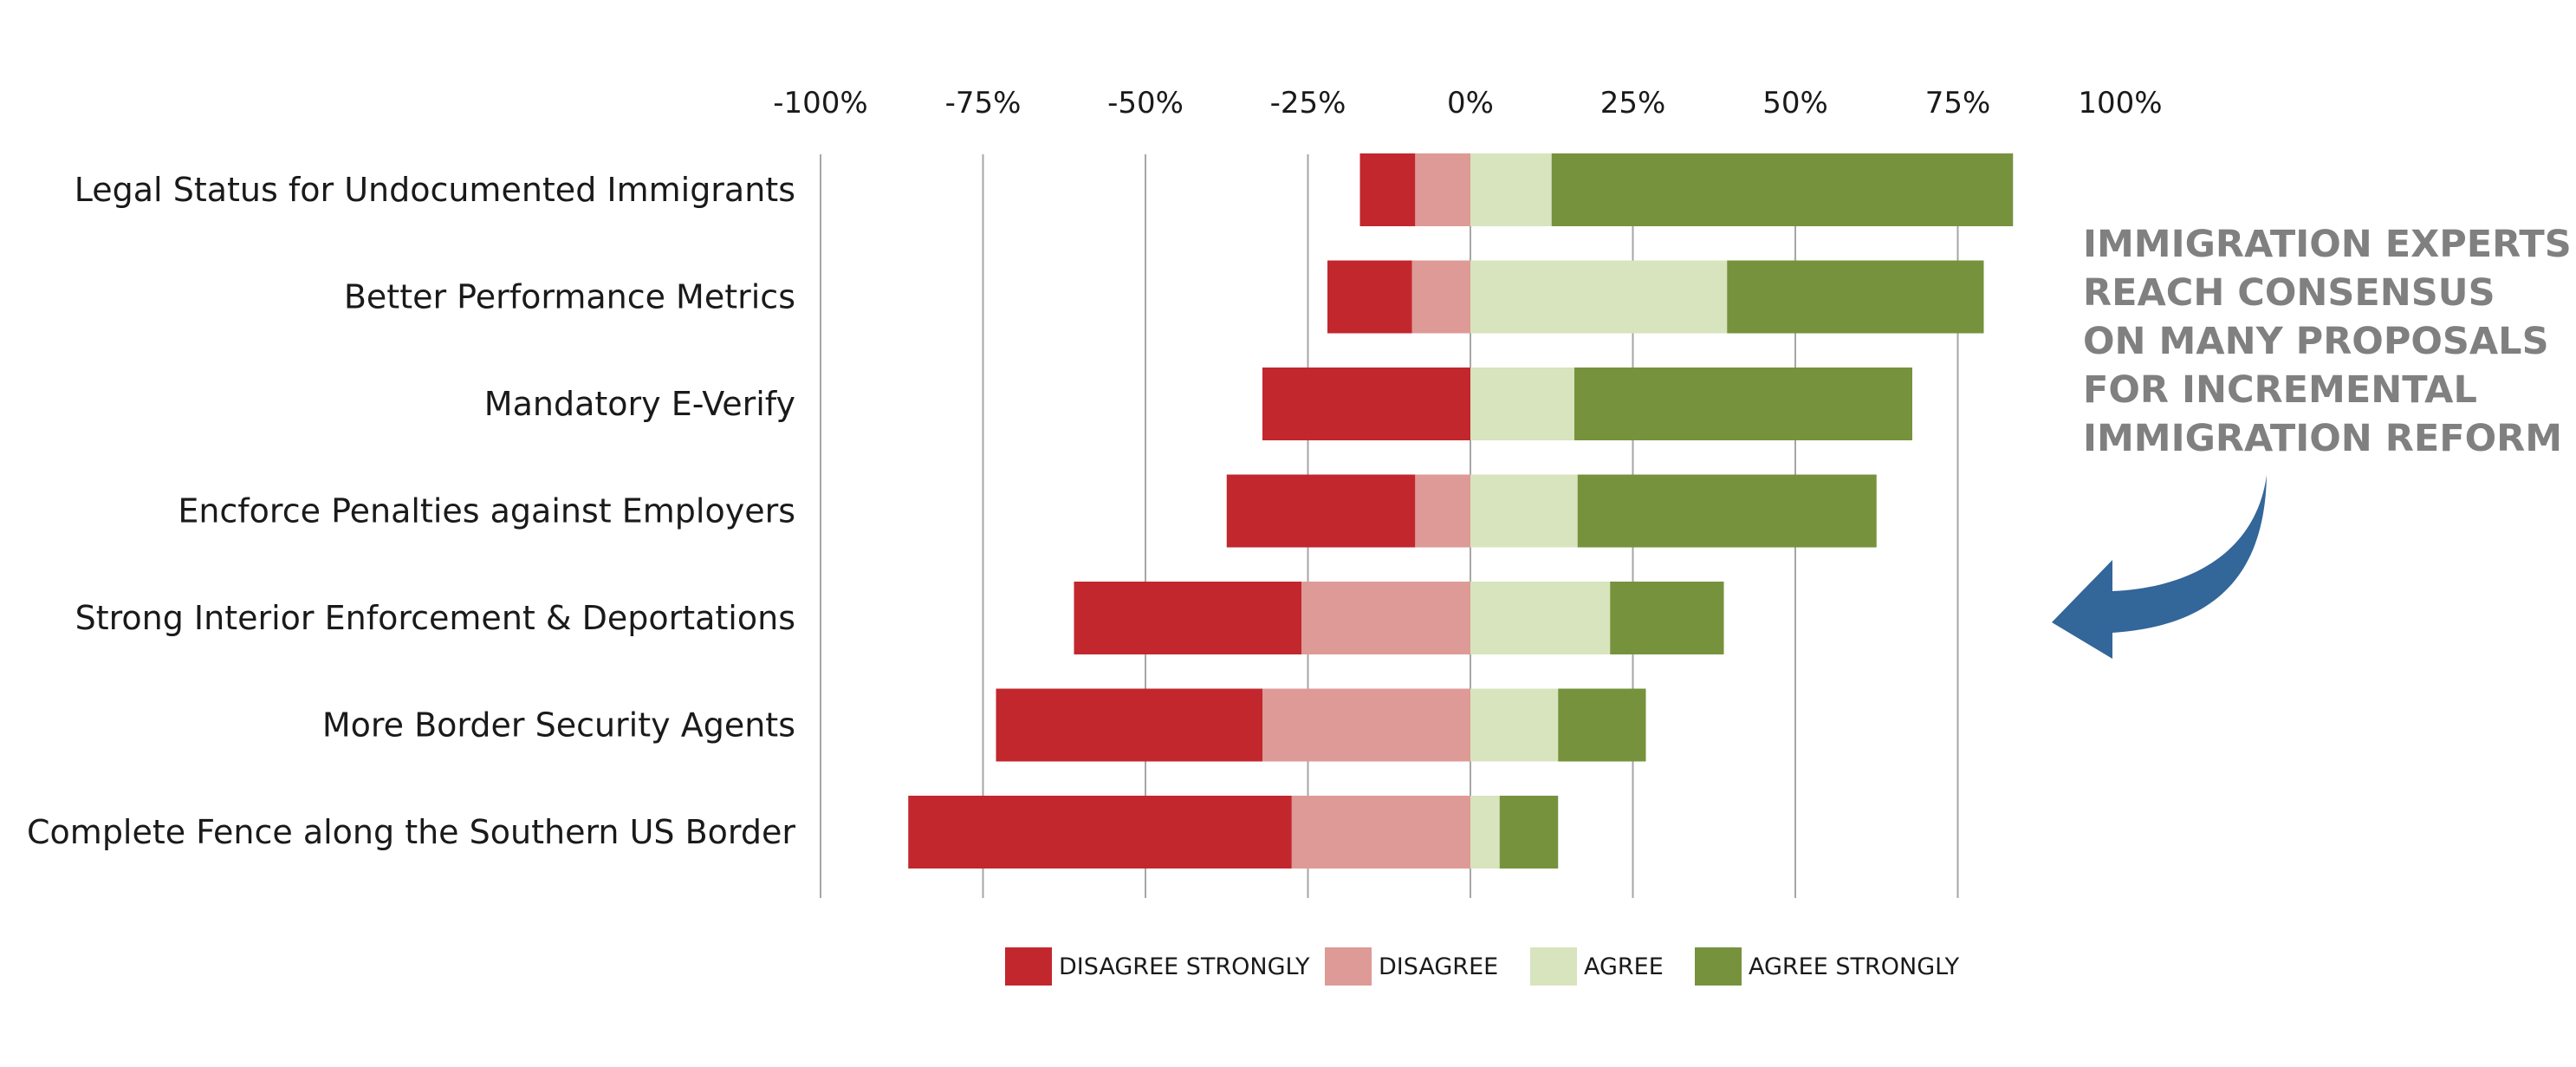  What do you see at coordinates (2159, 567) in the screenshot?
I see `curved-arrow-left-icon` at bounding box center [2159, 567].